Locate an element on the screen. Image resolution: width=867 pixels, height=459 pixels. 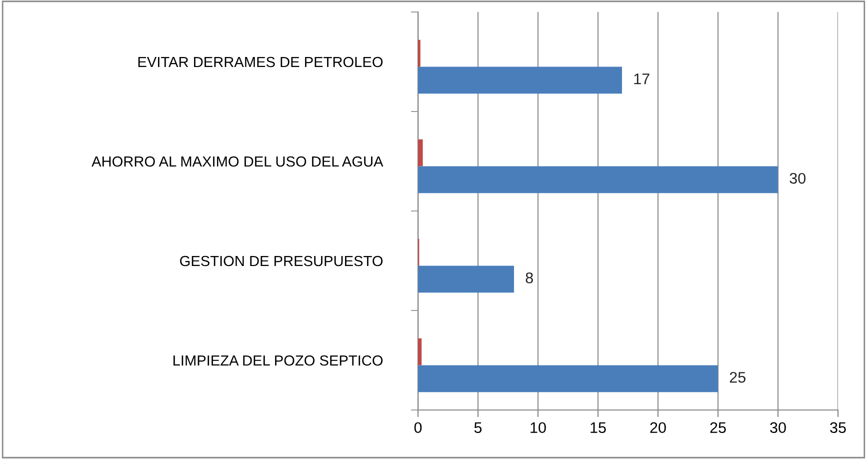
x-tick-label: 20 is located at coordinates (658, 428).